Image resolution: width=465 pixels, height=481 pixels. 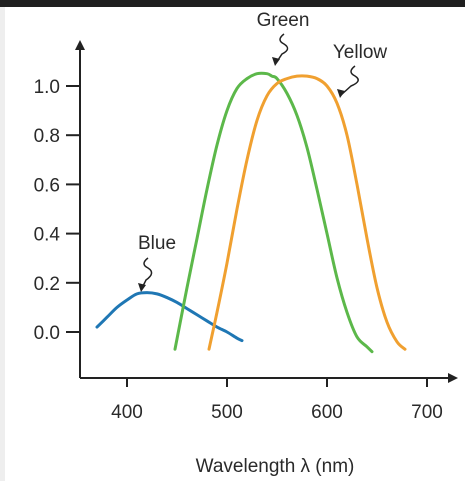 I want to click on x-tick-label: 400, so click(x=127, y=412).